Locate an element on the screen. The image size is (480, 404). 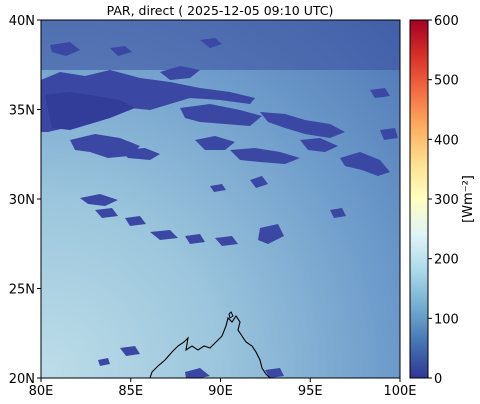
y-tick-label: 40N is located at coordinates (22, 21).